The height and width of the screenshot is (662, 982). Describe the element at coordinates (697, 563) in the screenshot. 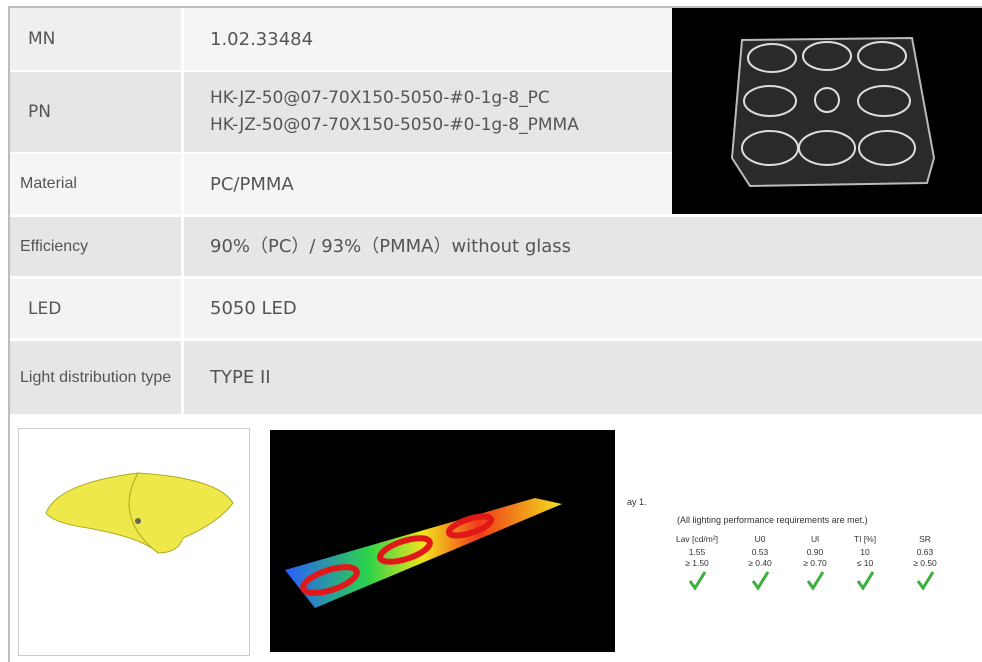

I see `compliance-cell: ≥ 1.50` at that location.